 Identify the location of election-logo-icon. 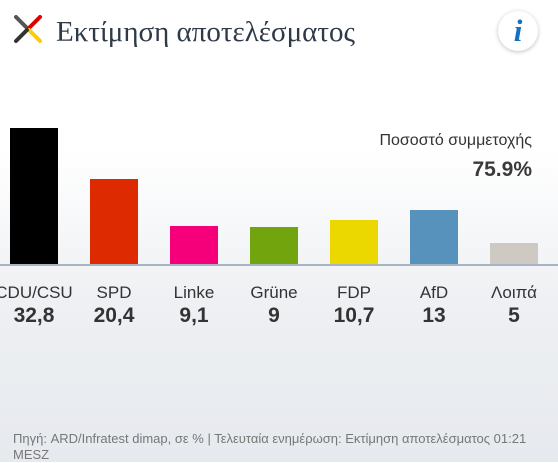
(28, 29).